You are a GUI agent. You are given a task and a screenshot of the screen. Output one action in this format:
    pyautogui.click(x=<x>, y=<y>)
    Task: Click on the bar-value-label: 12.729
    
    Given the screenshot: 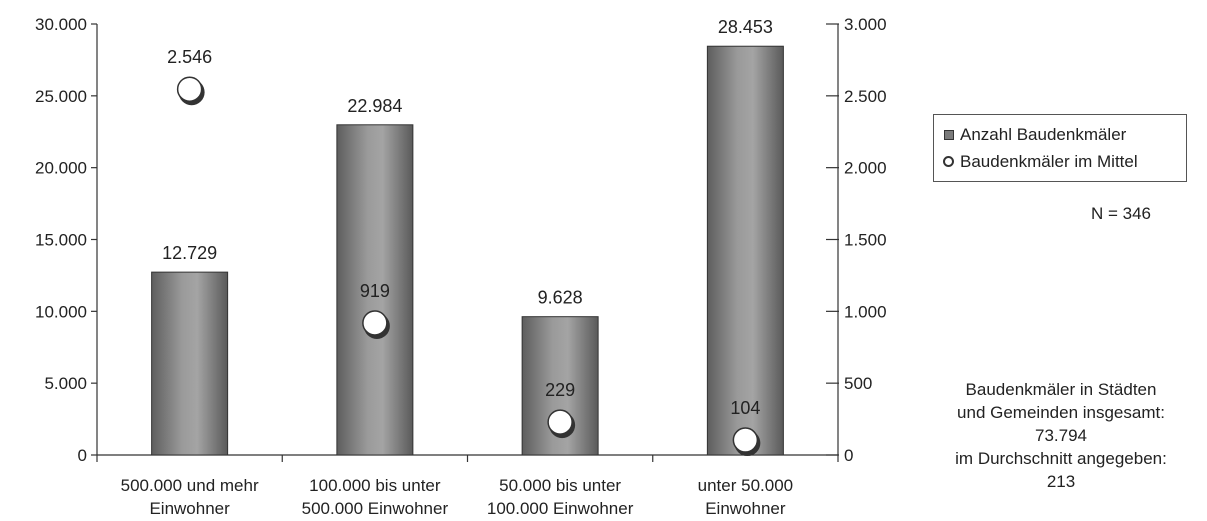 What is the action you would take?
    pyautogui.click(x=189, y=253)
    